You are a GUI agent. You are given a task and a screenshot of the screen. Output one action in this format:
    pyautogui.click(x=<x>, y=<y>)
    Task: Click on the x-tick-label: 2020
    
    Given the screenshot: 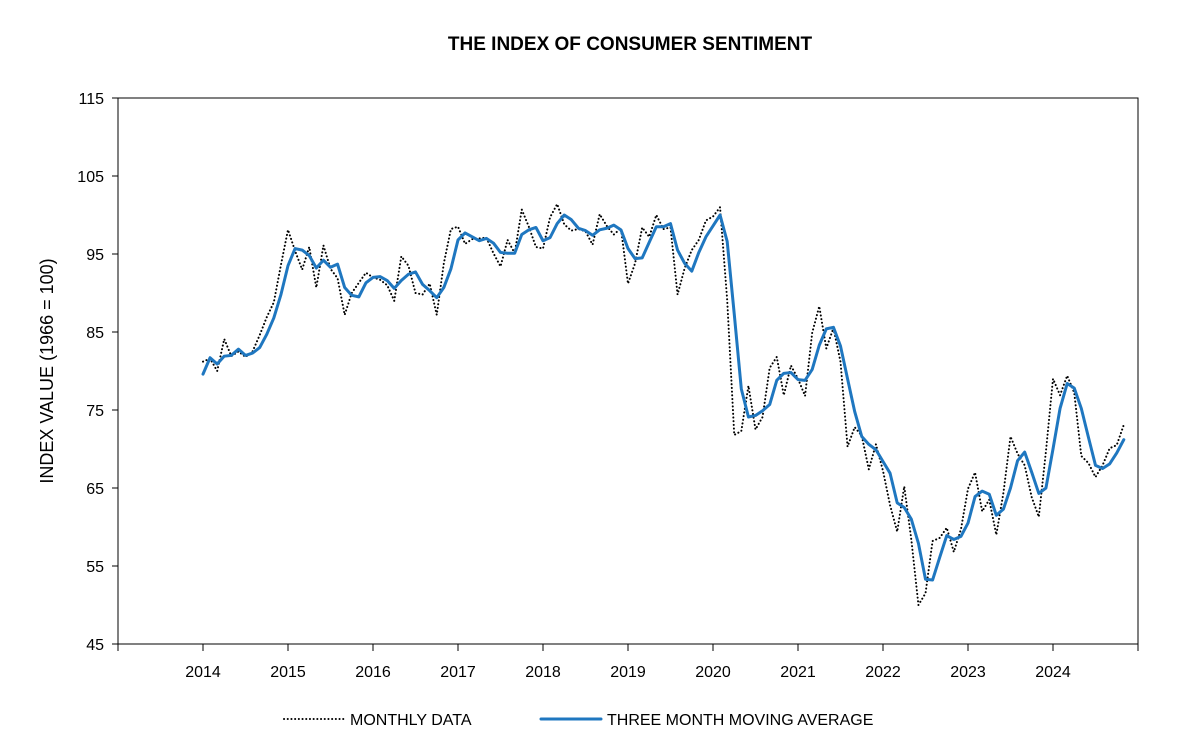 What is the action you would take?
    pyautogui.click(x=713, y=672)
    